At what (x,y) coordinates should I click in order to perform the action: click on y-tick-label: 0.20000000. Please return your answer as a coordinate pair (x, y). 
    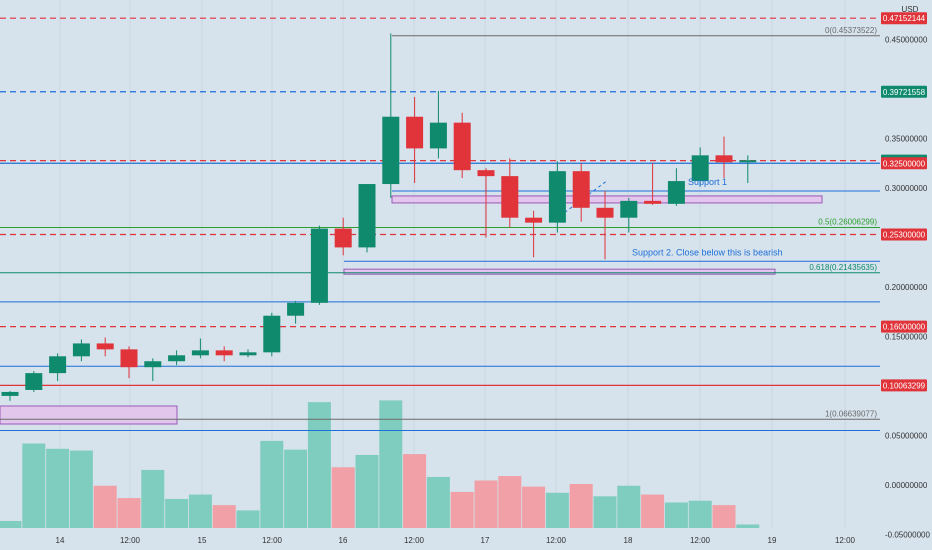
    Looking at the image, I should click on (906, 287).